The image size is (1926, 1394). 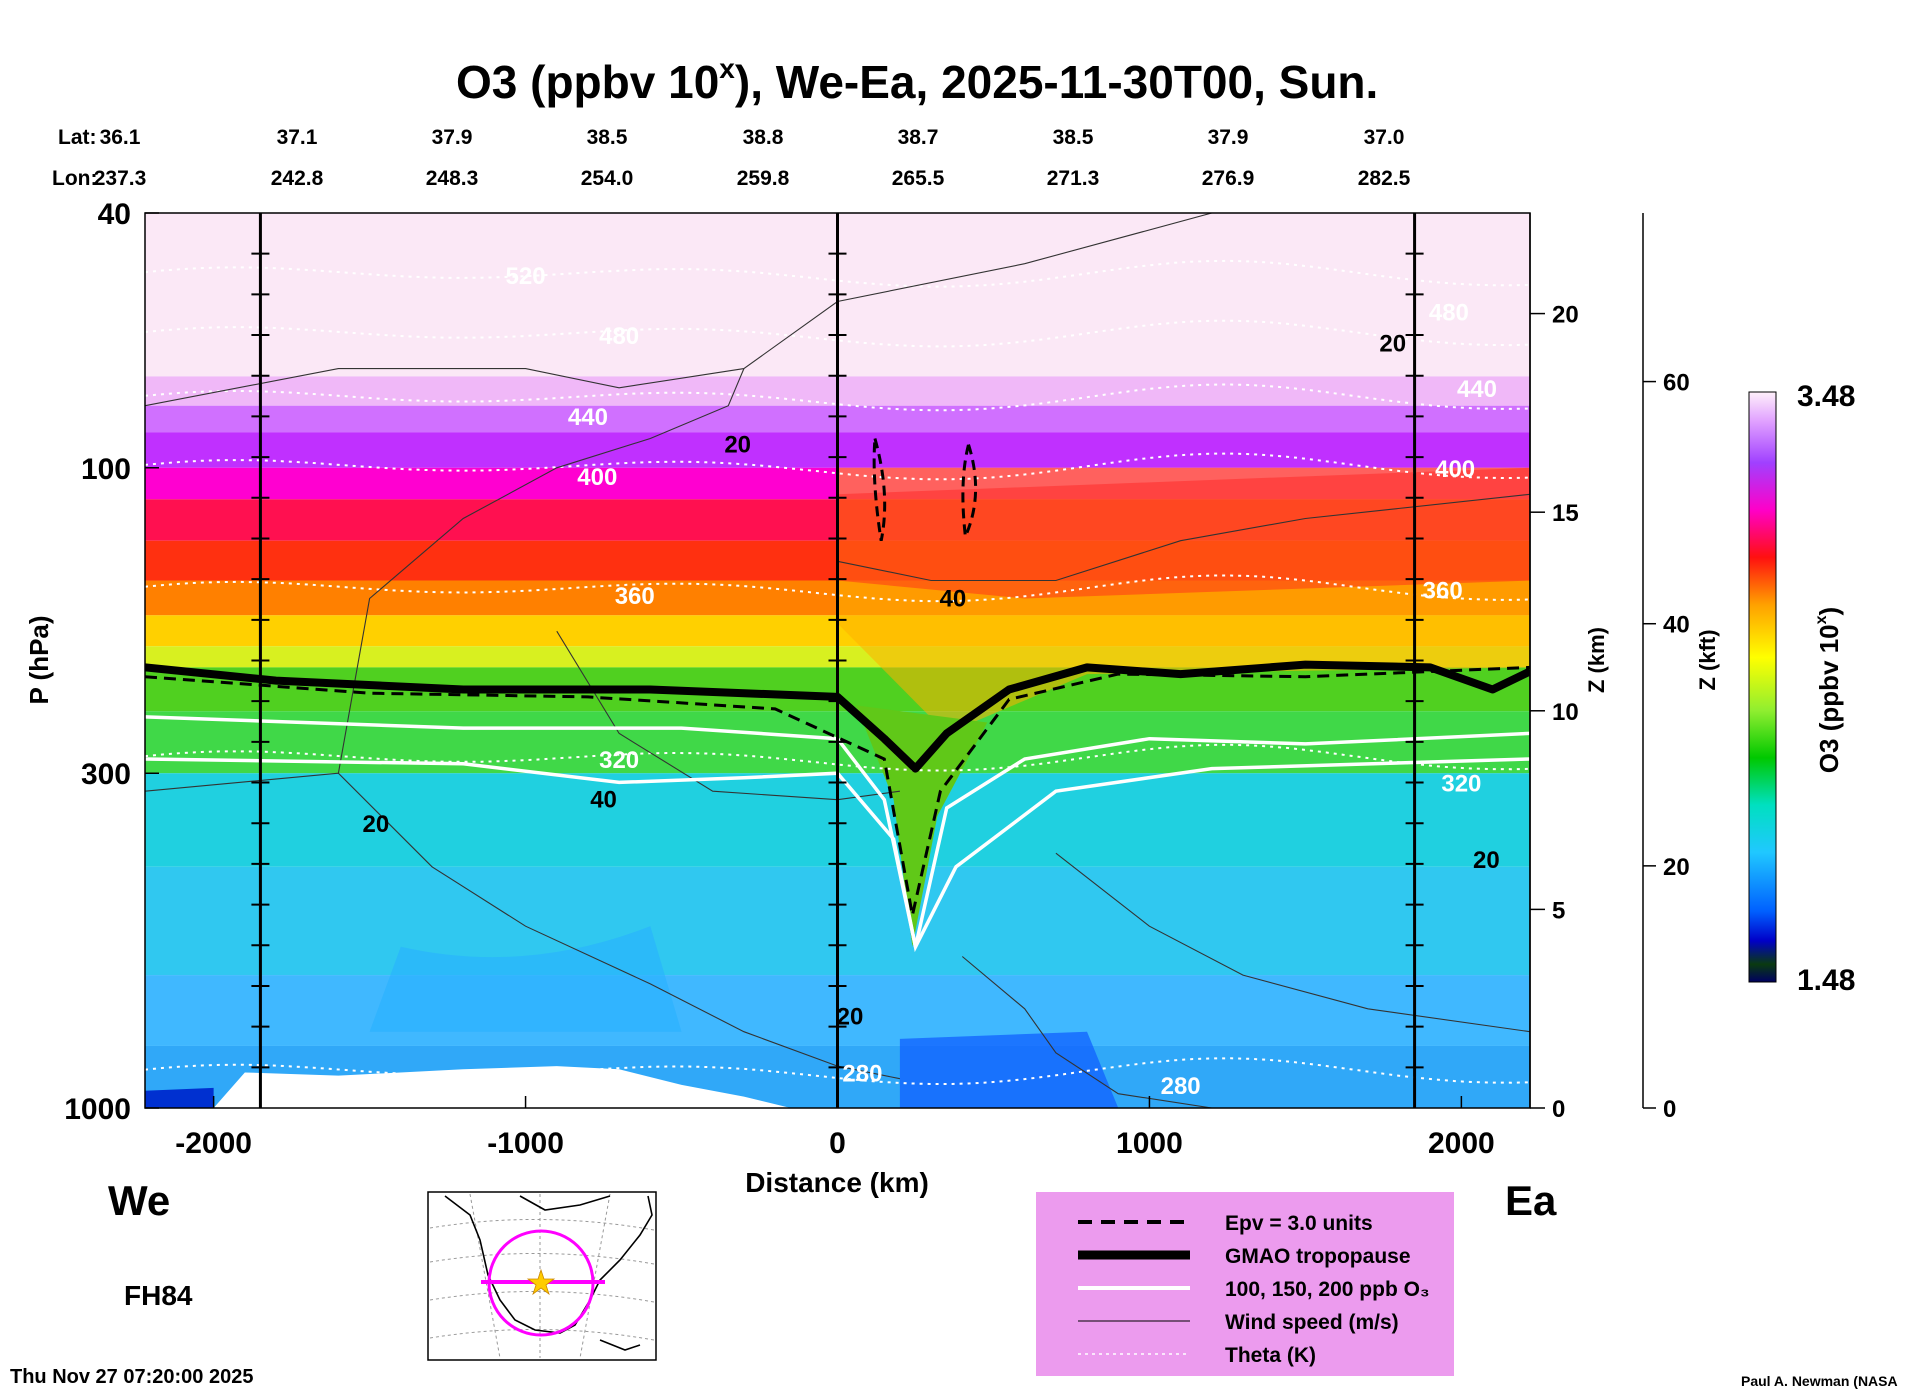 I want to click on lat-value: 38.7, so click(x=918, y=137).